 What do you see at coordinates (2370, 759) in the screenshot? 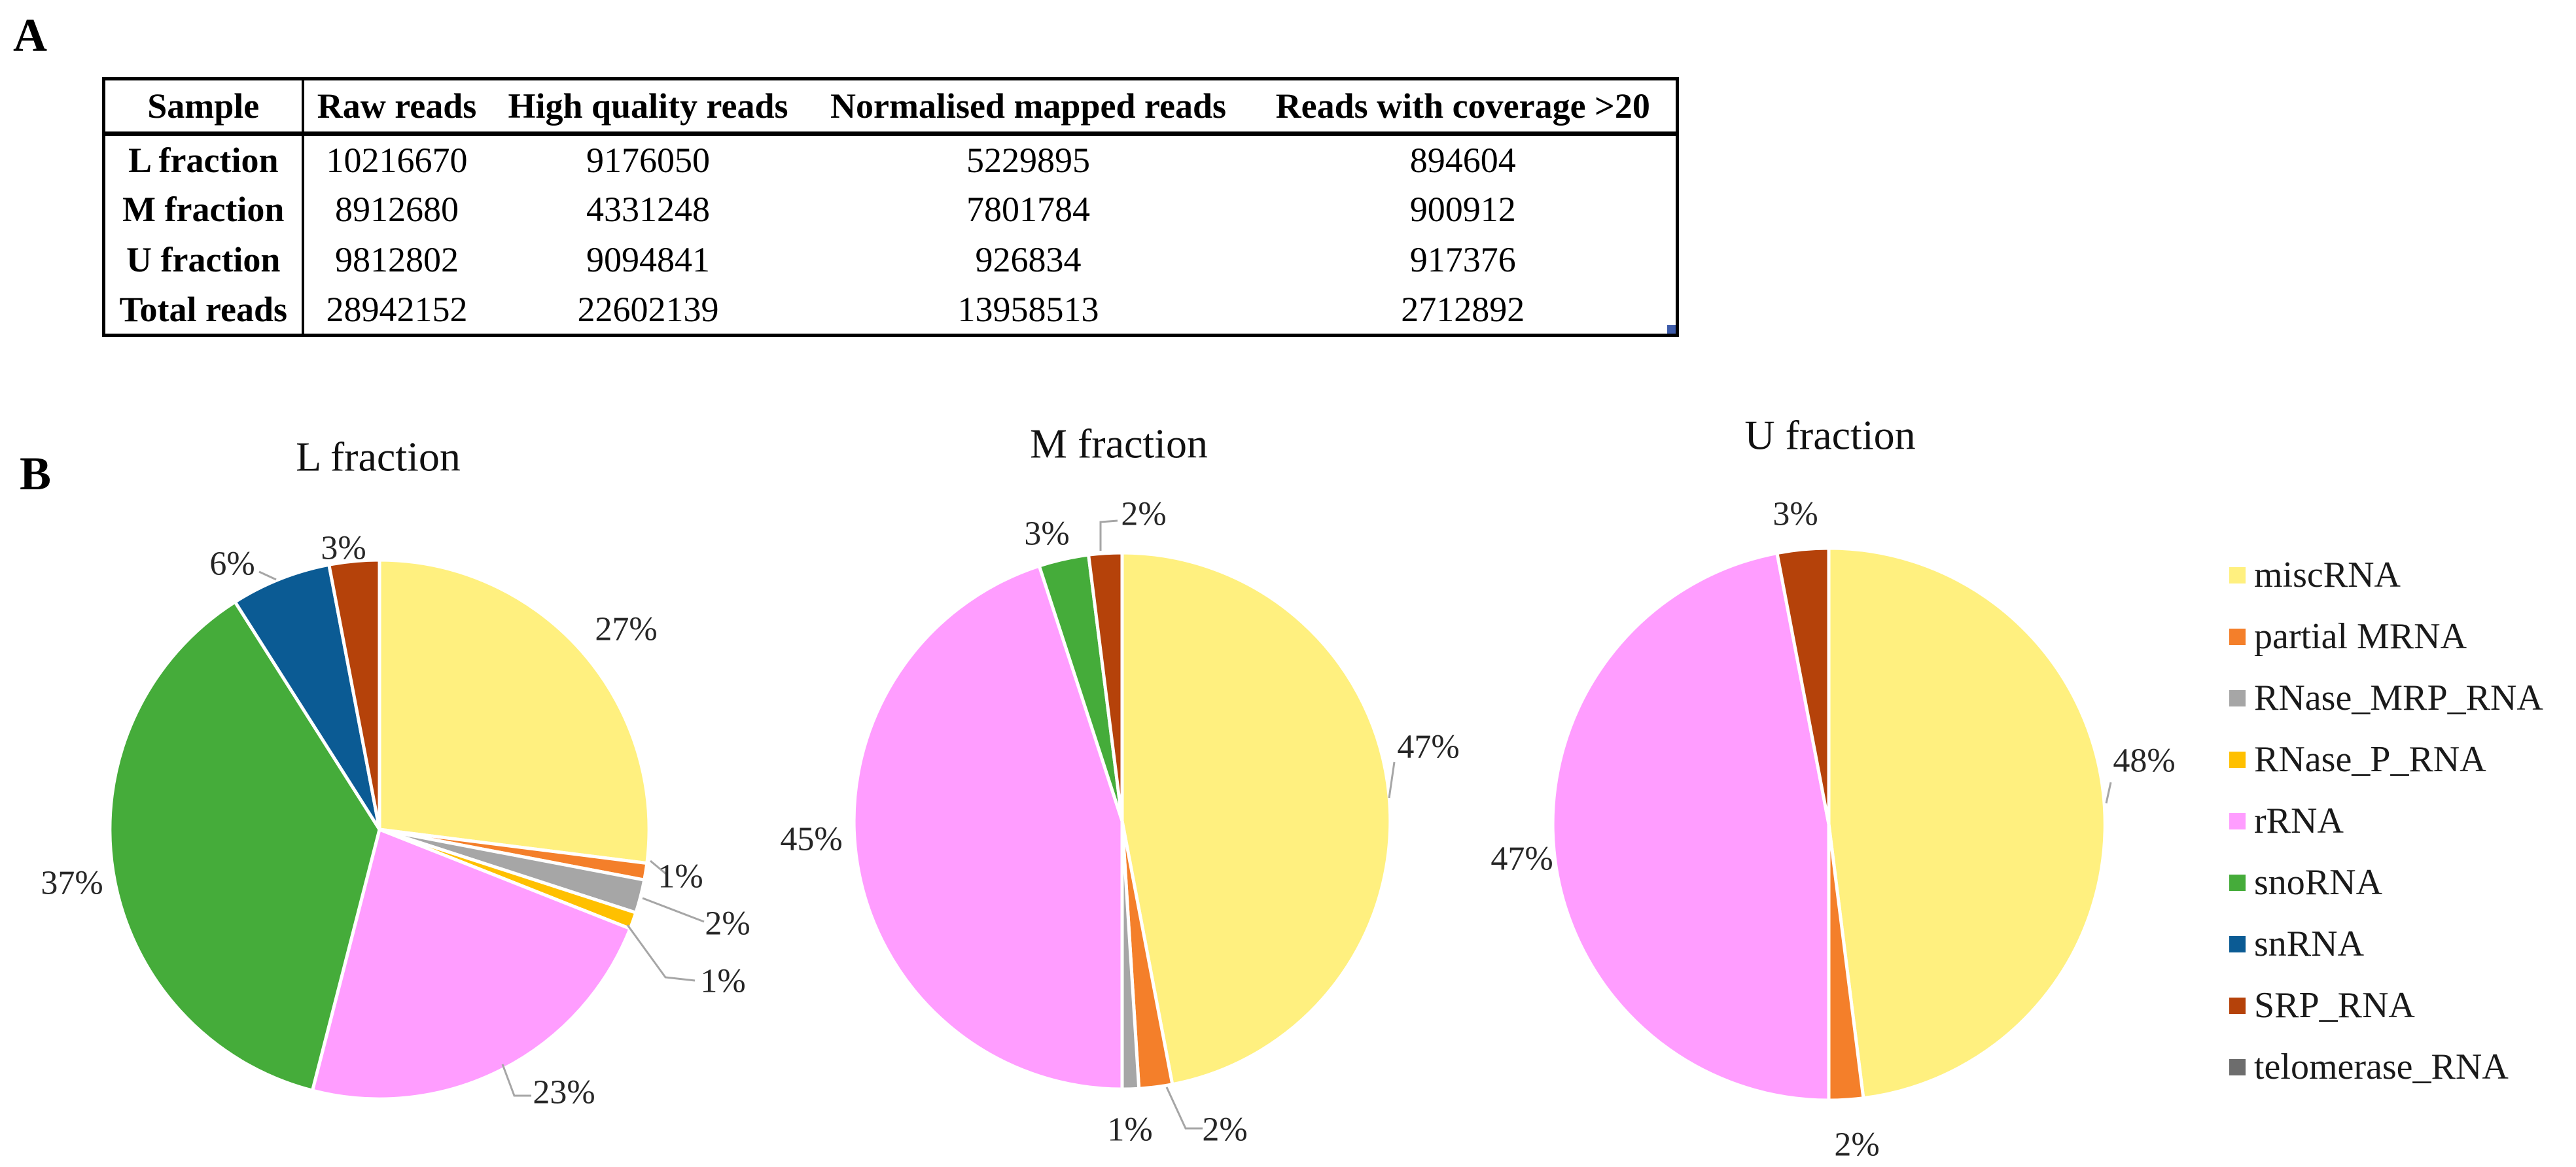
I see `legend-label: RNase_P_RNA` at bounding box center [2370, 759].